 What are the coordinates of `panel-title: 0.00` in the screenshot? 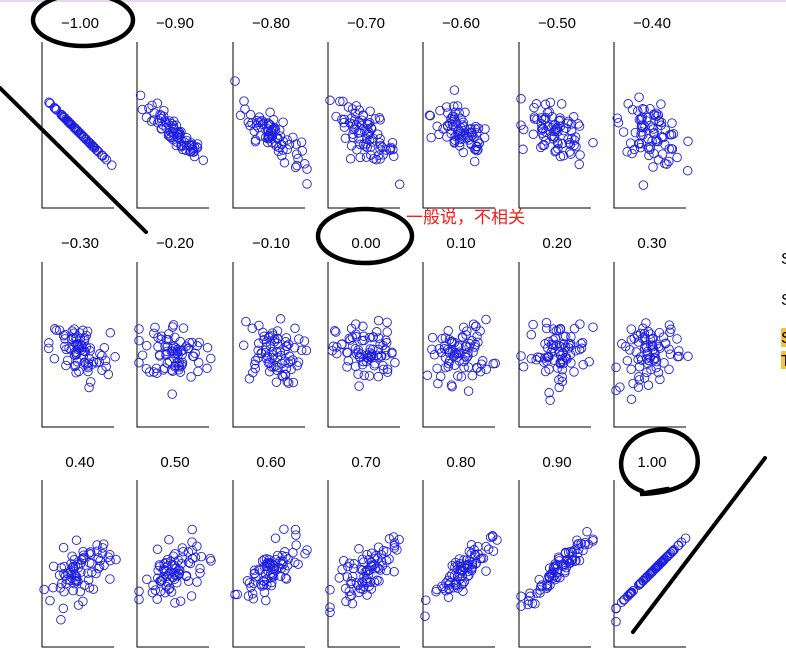 It's located at (365, 243).